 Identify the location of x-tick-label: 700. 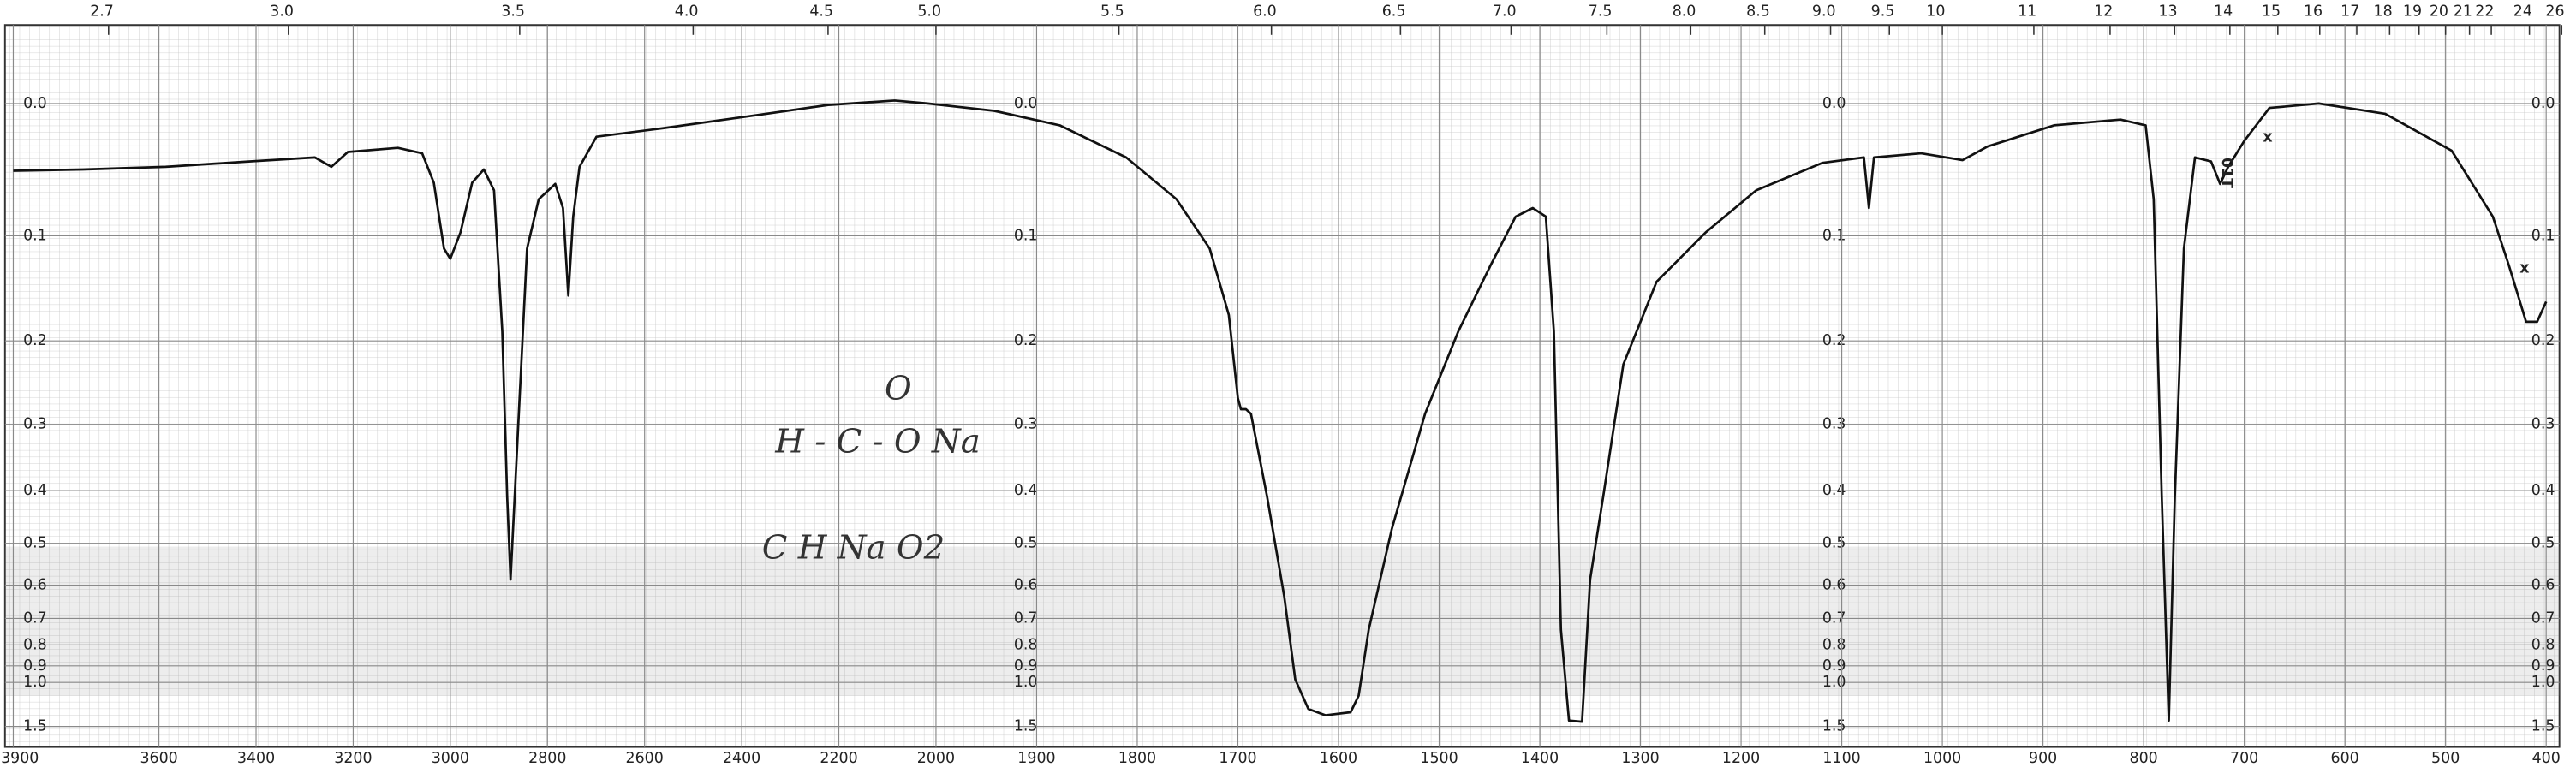
(2244, 758).